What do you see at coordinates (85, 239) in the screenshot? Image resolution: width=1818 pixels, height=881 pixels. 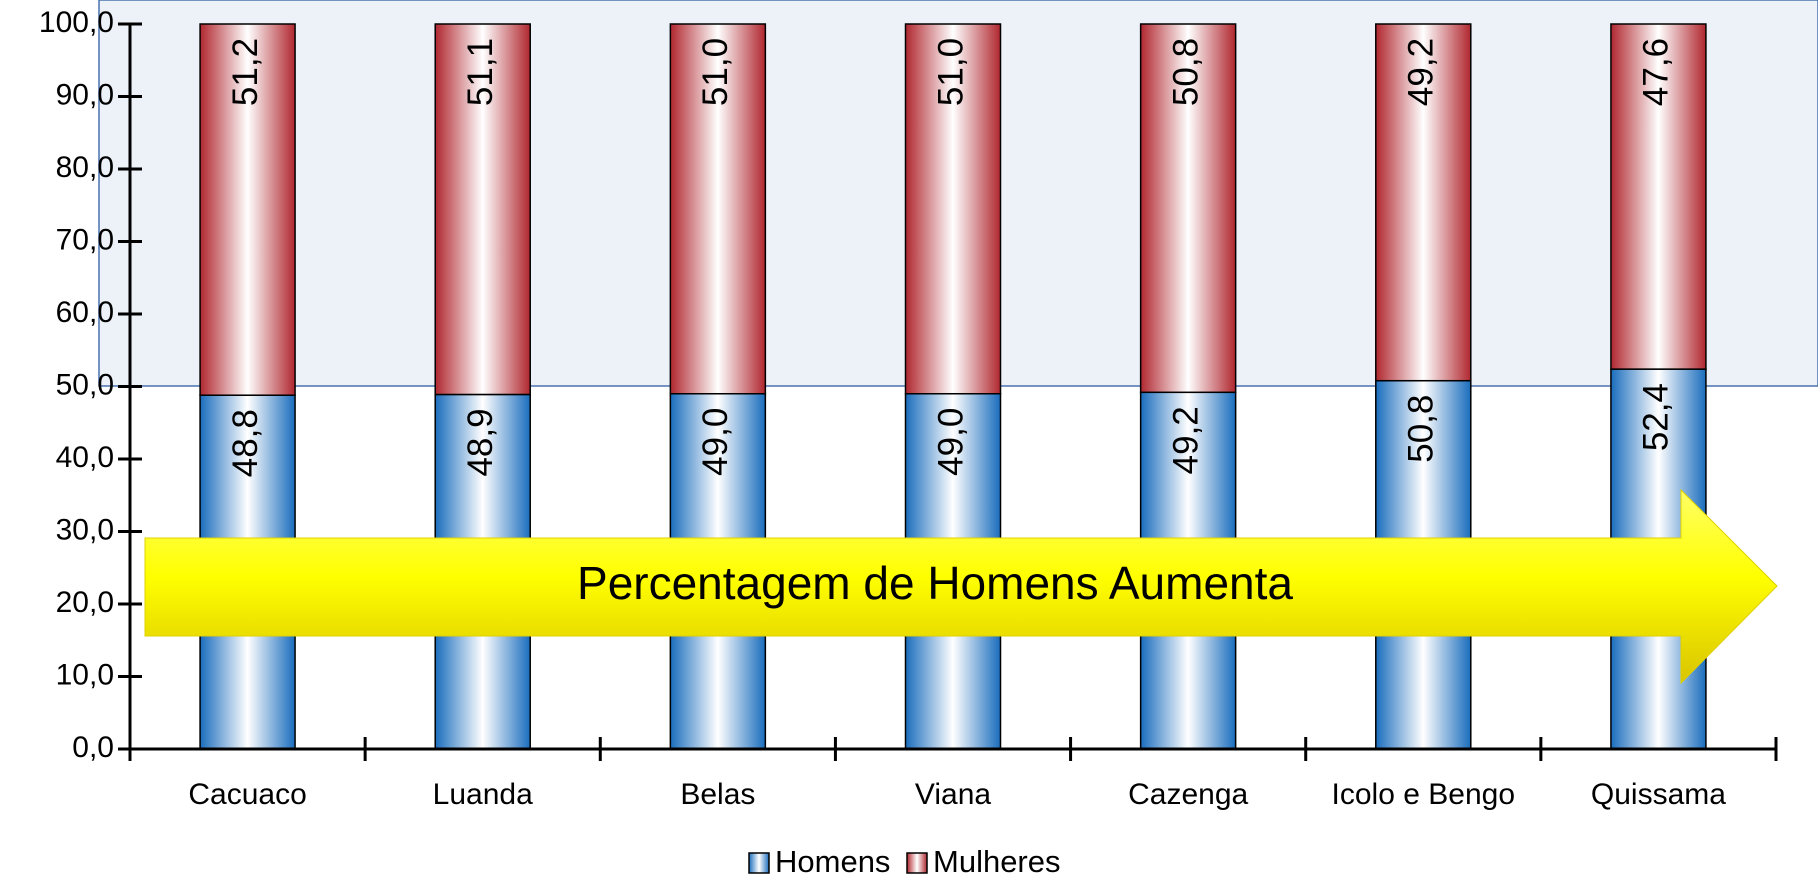 I see `y-tick-label: 70,0` at bounding box center [85, 239].